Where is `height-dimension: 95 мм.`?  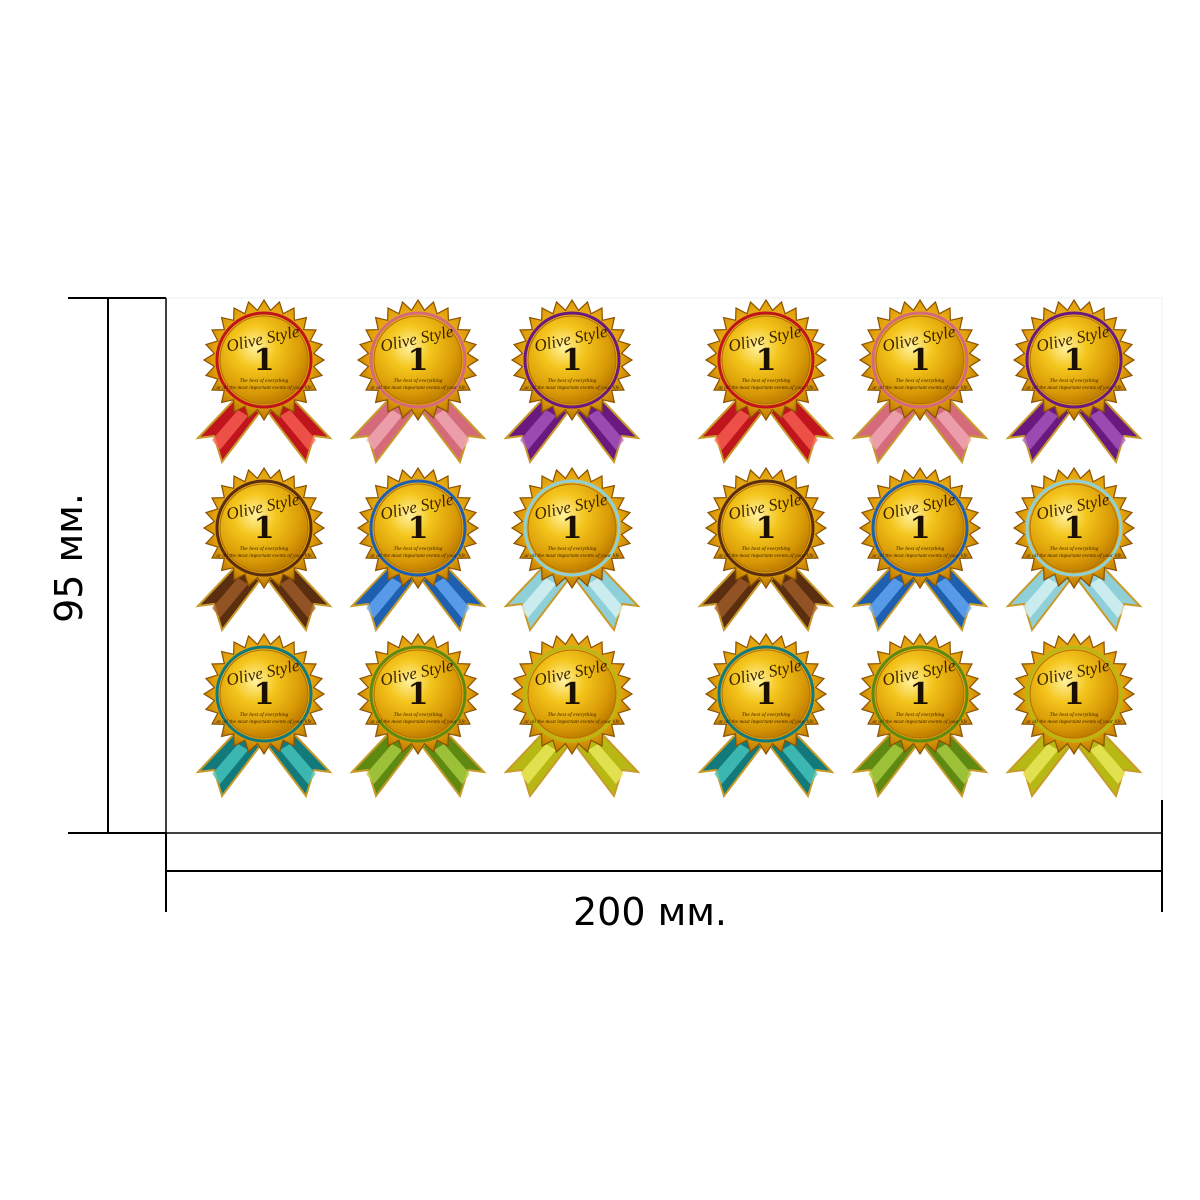 height-dimension: 95 мм. is located at coordinates (107, 565).